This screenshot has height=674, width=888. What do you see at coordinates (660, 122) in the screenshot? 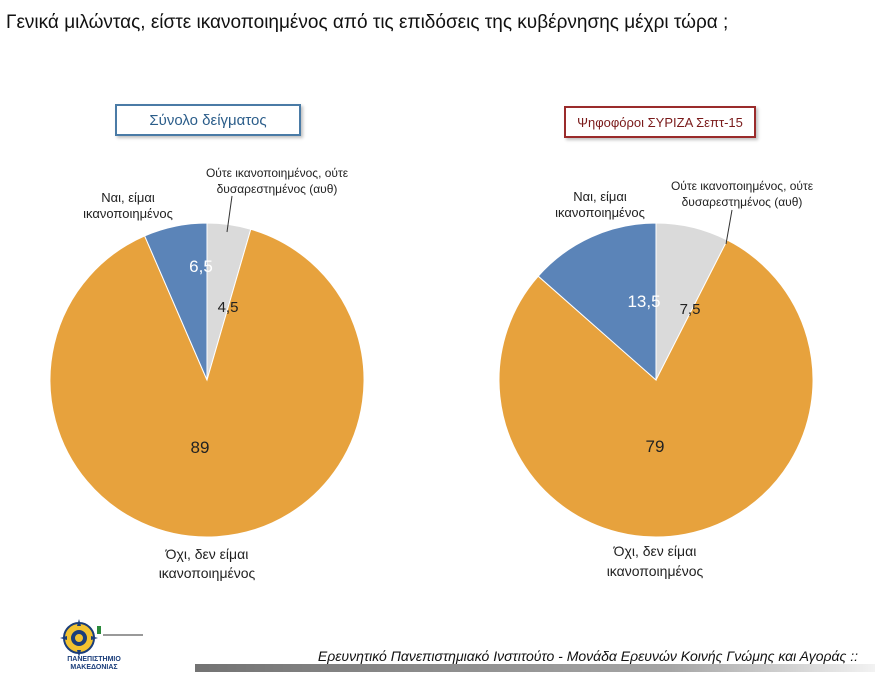
I see `panel-label-syriza-voters: Ψηφοφόροι ΣΥΡΙΖΑ Σεπτ-15` at bounding box center [660, 122].